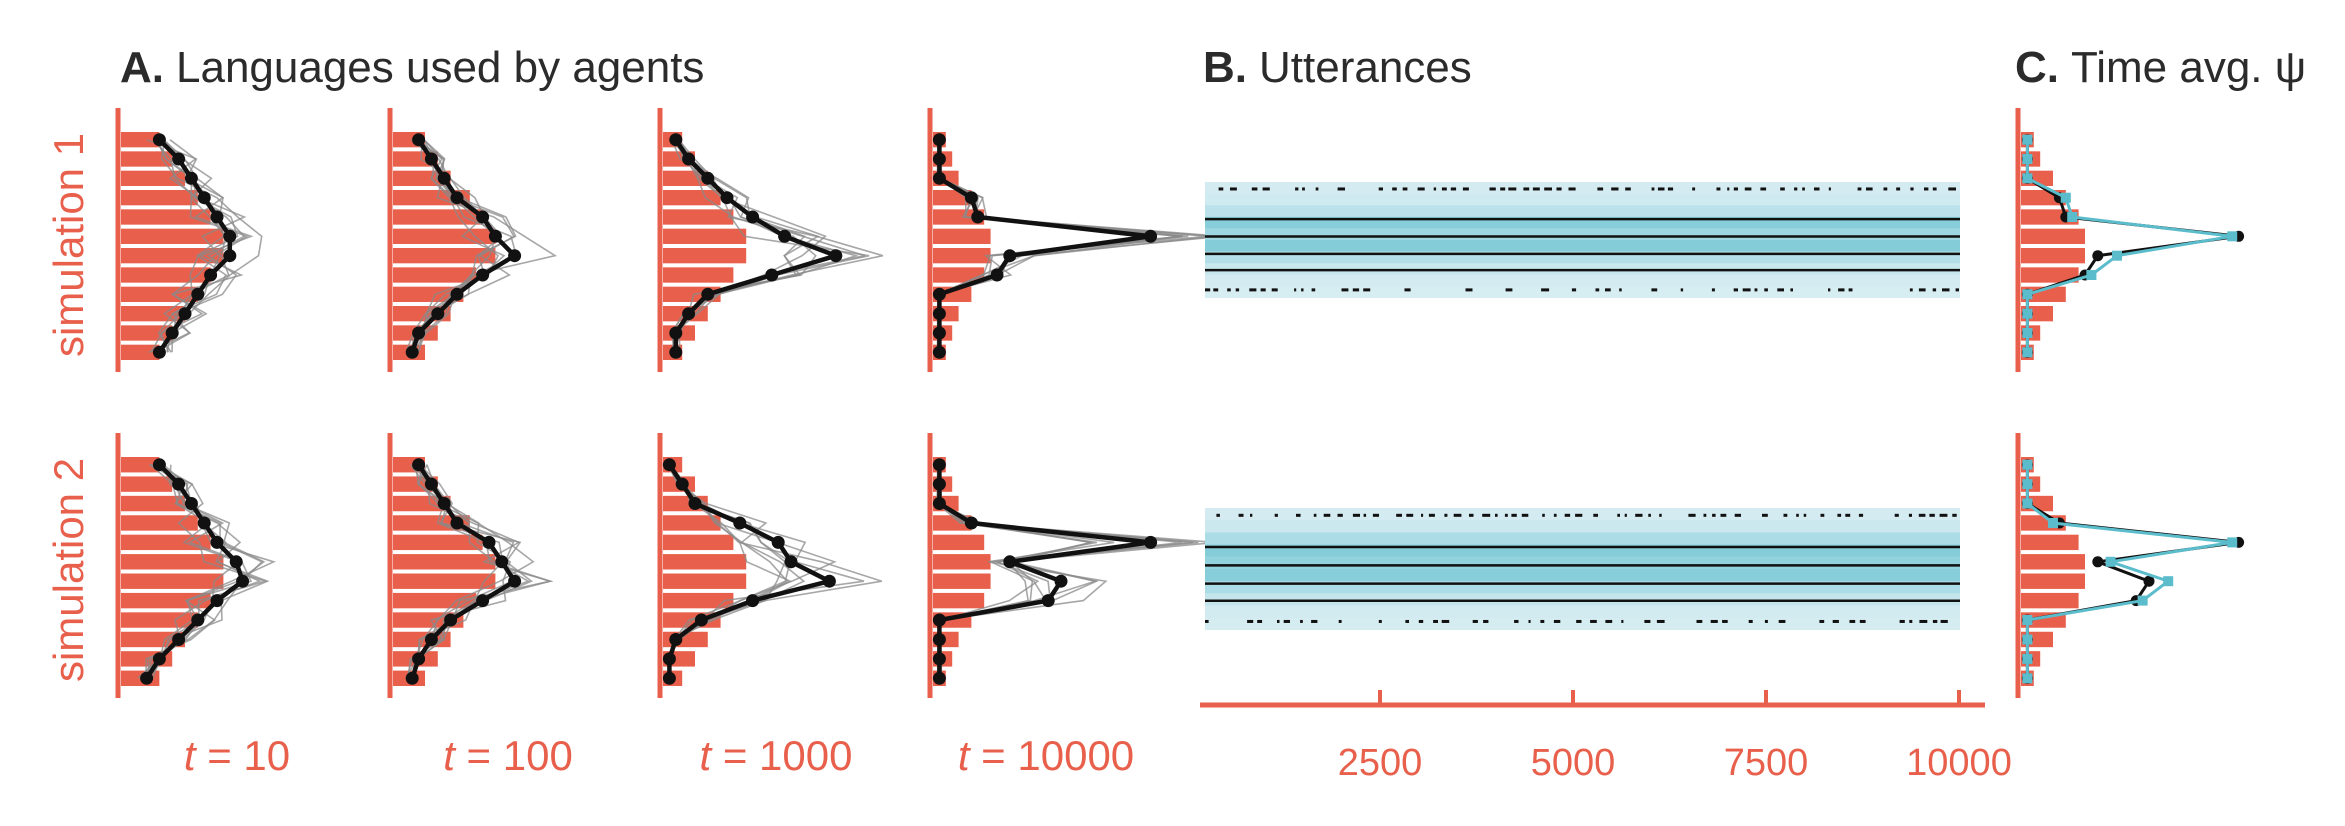 This screenshot has height=826, width=2345. I want to click on title-c: C. Time avg. ψ, so click(2160, 67).